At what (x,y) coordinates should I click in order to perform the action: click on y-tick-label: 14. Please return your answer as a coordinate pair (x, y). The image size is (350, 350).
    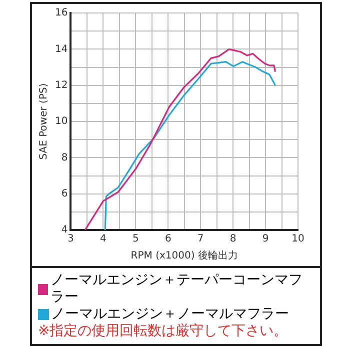
    Looking at the image, I should click on (61, 49).